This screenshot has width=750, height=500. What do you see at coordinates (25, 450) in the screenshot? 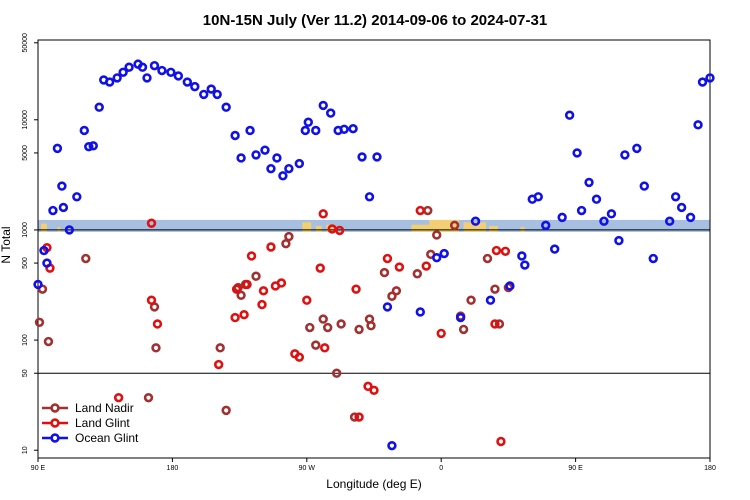
I see `y-tick-label: 10` at bounding box center [25, 450].